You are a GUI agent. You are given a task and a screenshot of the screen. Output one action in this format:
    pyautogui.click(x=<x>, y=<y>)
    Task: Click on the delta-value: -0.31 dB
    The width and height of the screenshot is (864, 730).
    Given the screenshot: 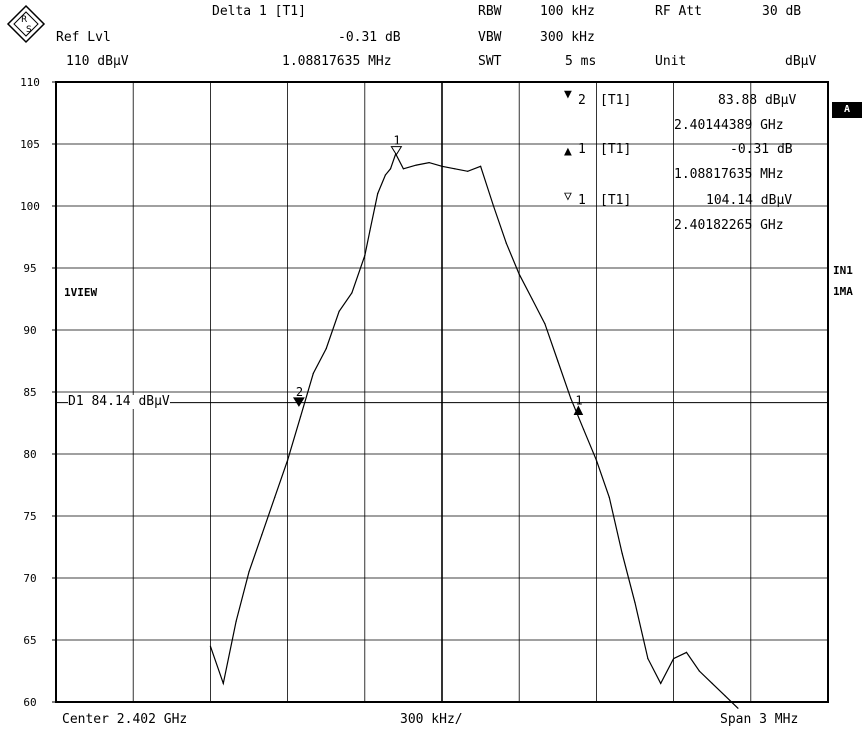 What is the action you would take?
    pyautogui.click(x=369, y=37)
    